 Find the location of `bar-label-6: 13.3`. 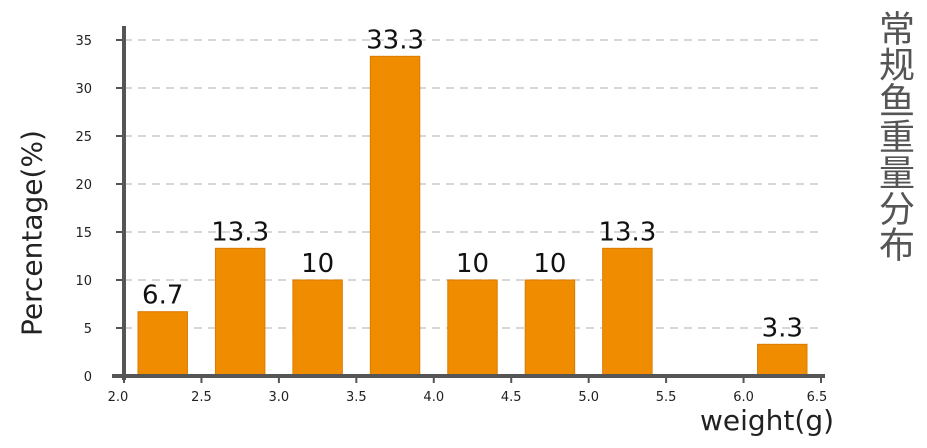

bar-label-6: 13.3 is located at coordinates (627, 232).